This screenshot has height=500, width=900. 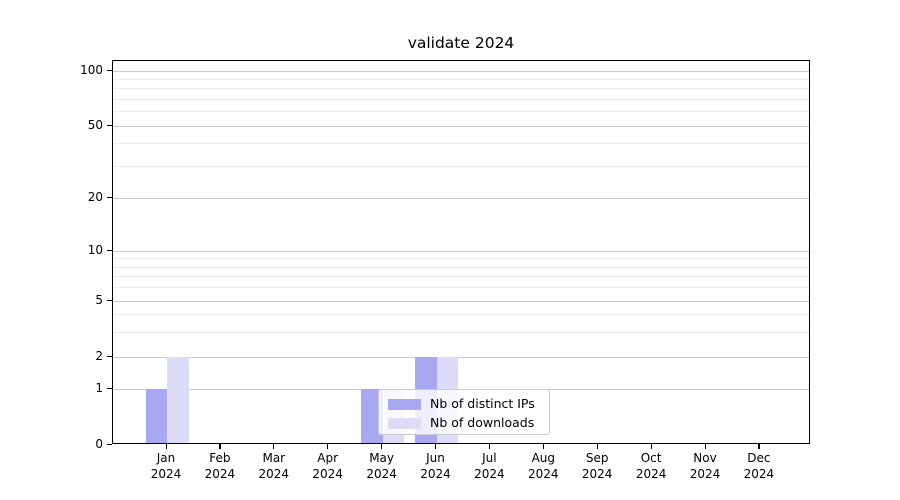 I want to click on y-tick-label: 5, so click(x=99, y=300).